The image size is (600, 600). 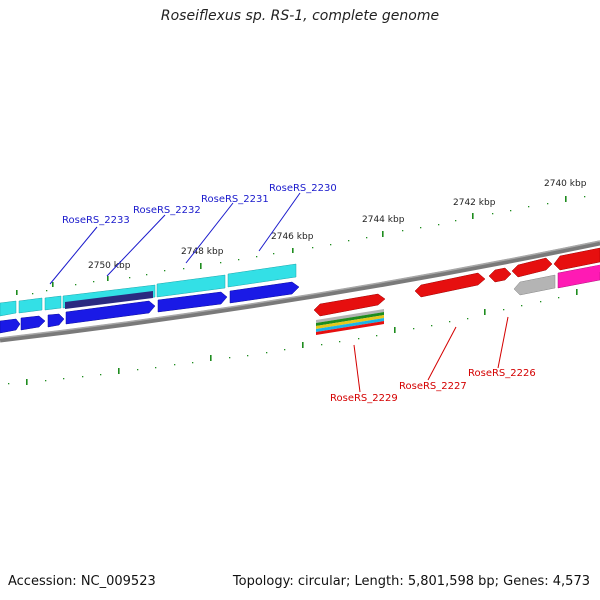 What do you see at coordinates (534, 285) in the screenshot?
I see `gene-grey` at bounding box center [534, 285].